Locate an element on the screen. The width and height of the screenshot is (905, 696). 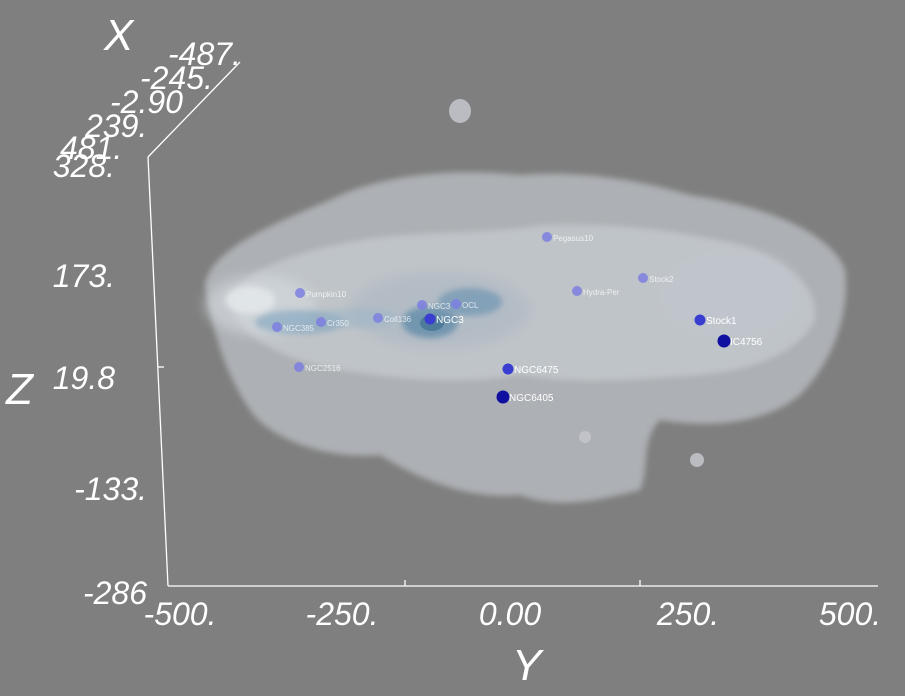
cluster-point-label: Cr350 is located at coordinates (338, 323).